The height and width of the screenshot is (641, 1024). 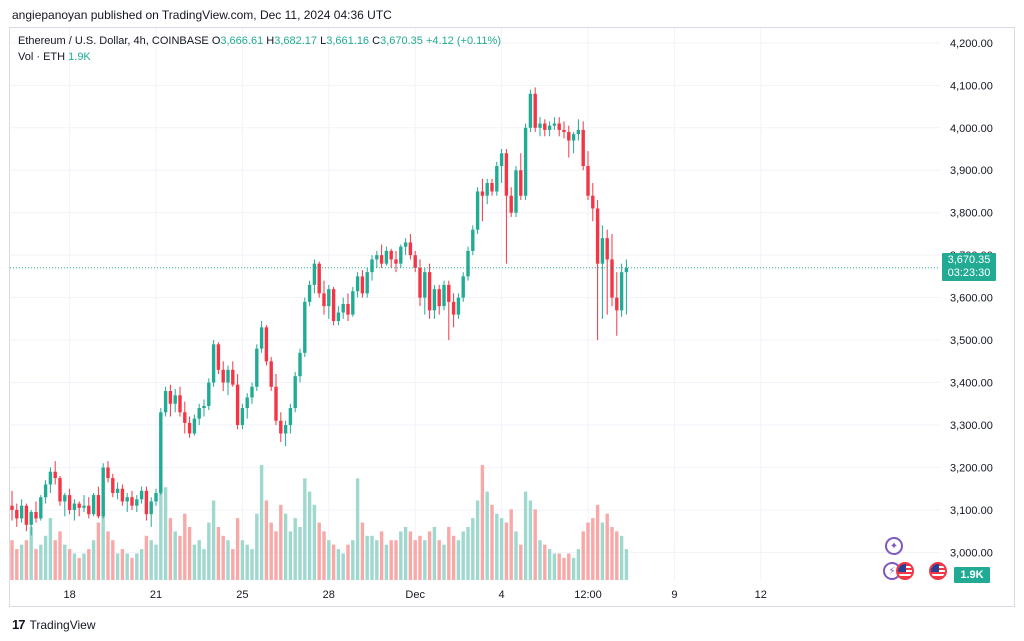 I want to click on time-tick-label: 28, so click(x=329, y=595).